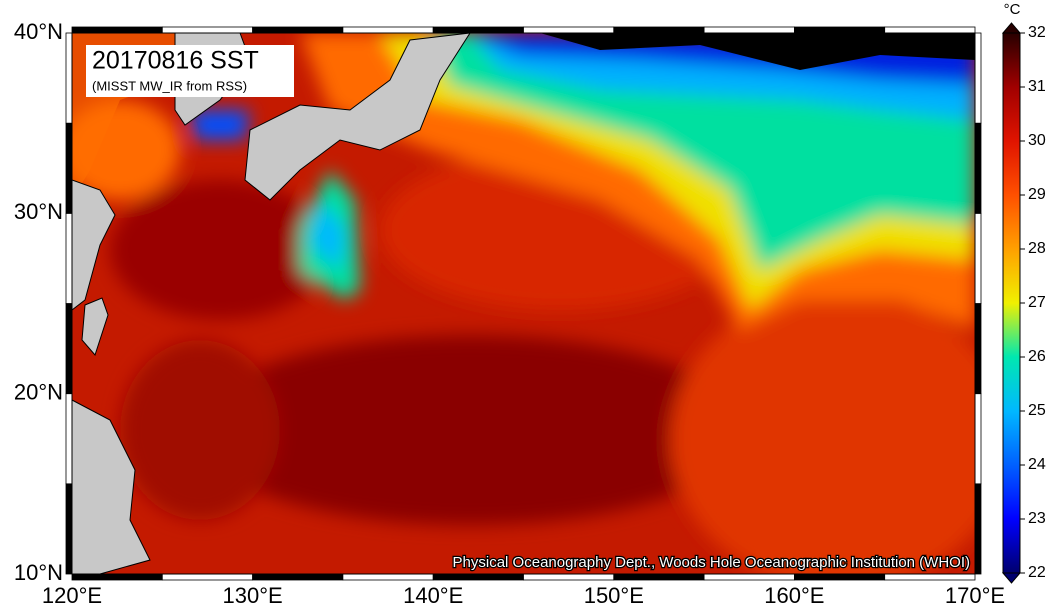 The width and height of the screenshot is (1061, 610). Describe the element at coordinates (175, 61) in the screenshot. I see `map-title: 20170816 SST` at that location.